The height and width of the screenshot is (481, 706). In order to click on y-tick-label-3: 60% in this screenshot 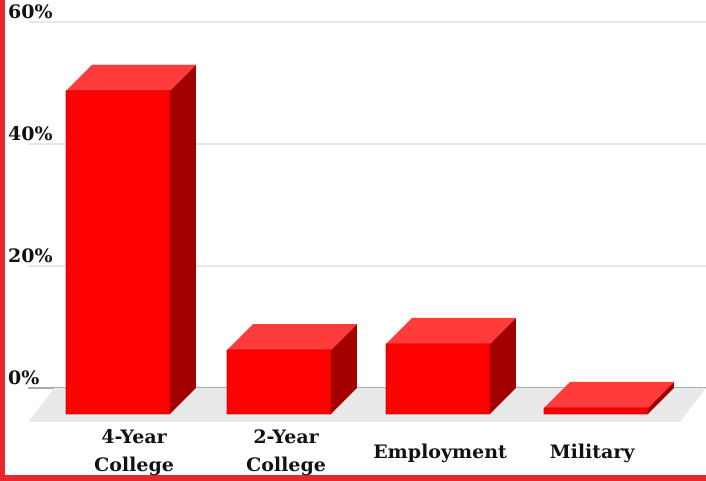, I will do `click(30, 12)`.